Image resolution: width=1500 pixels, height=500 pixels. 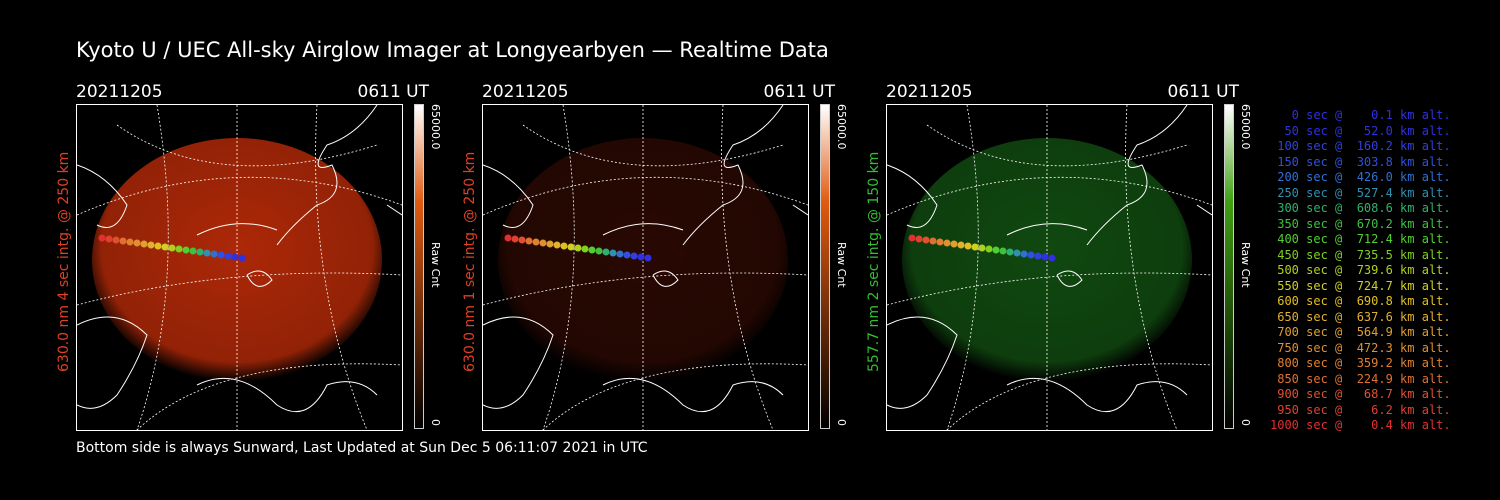 I want to click on legend-entry: 500 sec @ 739.6 km alt., so click(x=1360, y=270).